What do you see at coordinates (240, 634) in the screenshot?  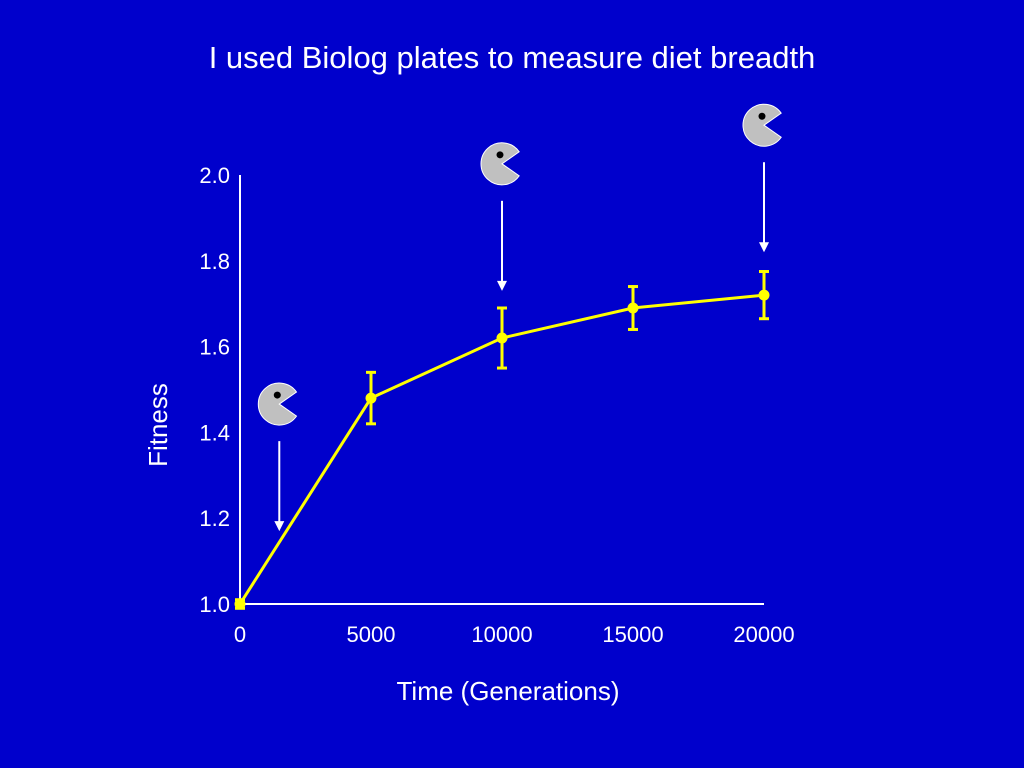 I see `x-tick-label: 0` at bounding box center [240, 634].